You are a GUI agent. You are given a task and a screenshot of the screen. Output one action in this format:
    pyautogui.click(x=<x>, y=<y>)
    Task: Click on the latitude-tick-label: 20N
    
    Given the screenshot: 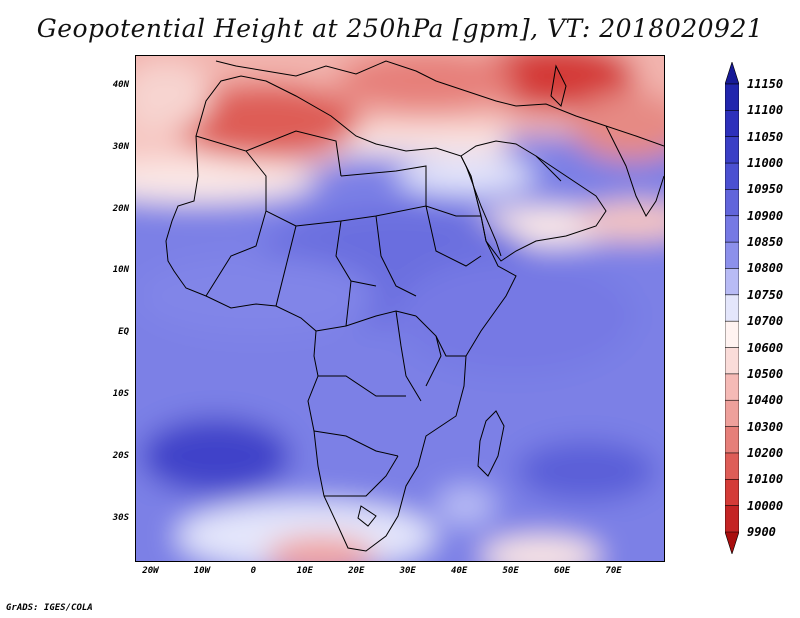 What is the action you would take?
    pyautogui.click(x=120, y=208)
    